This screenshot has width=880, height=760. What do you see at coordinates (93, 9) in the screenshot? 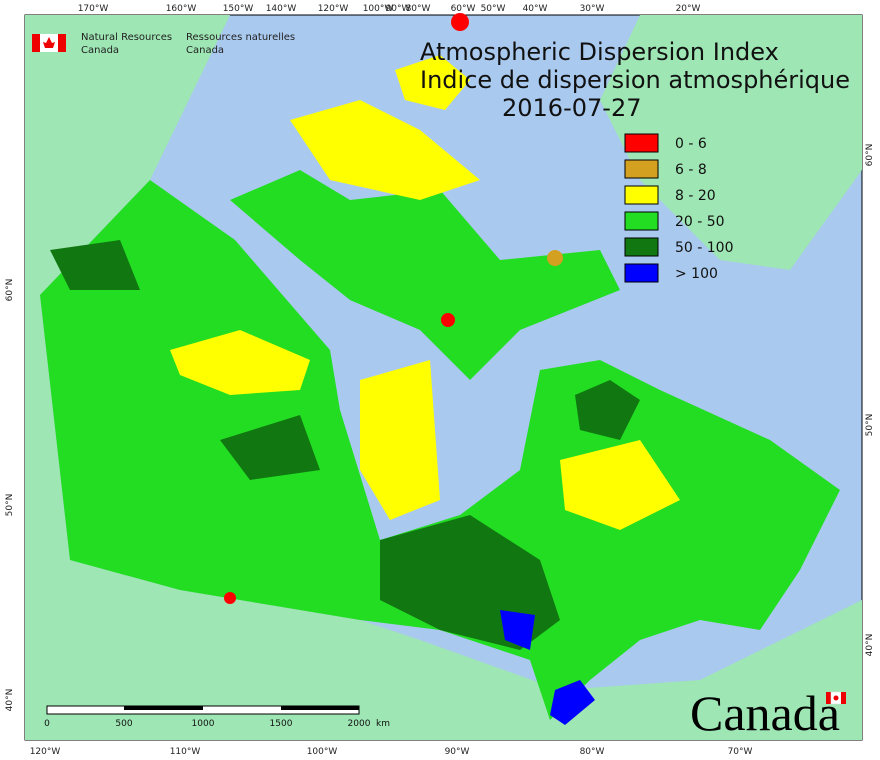
I see `graticule-label: 170°W` at bounding box center [93, 9].